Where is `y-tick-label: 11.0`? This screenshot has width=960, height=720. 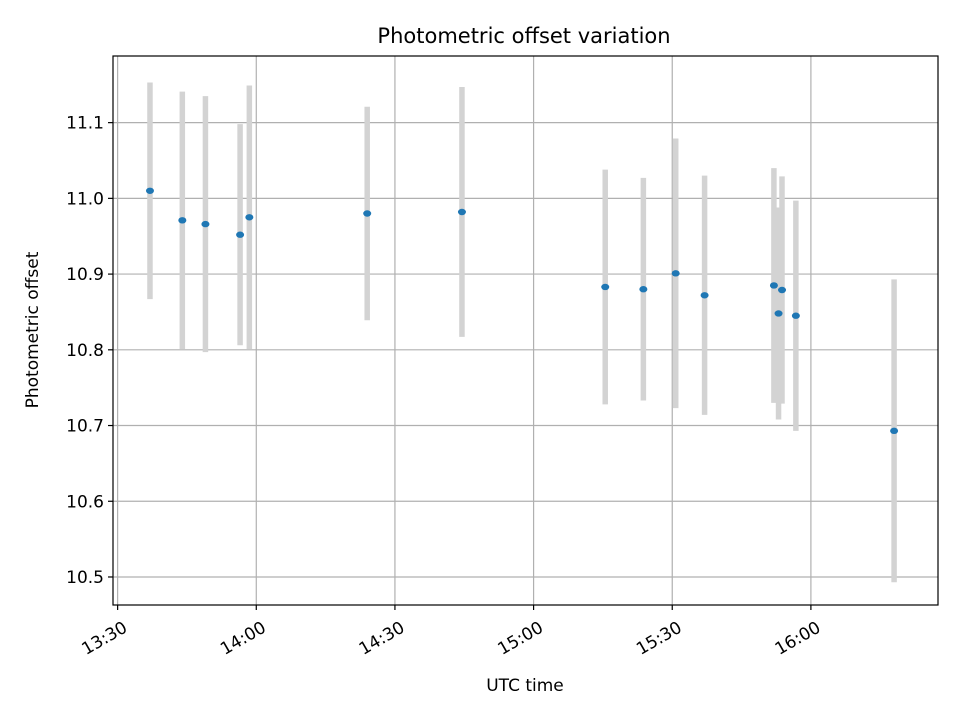 y-tick-label: 11.0 is located at coordinates (85, 199).